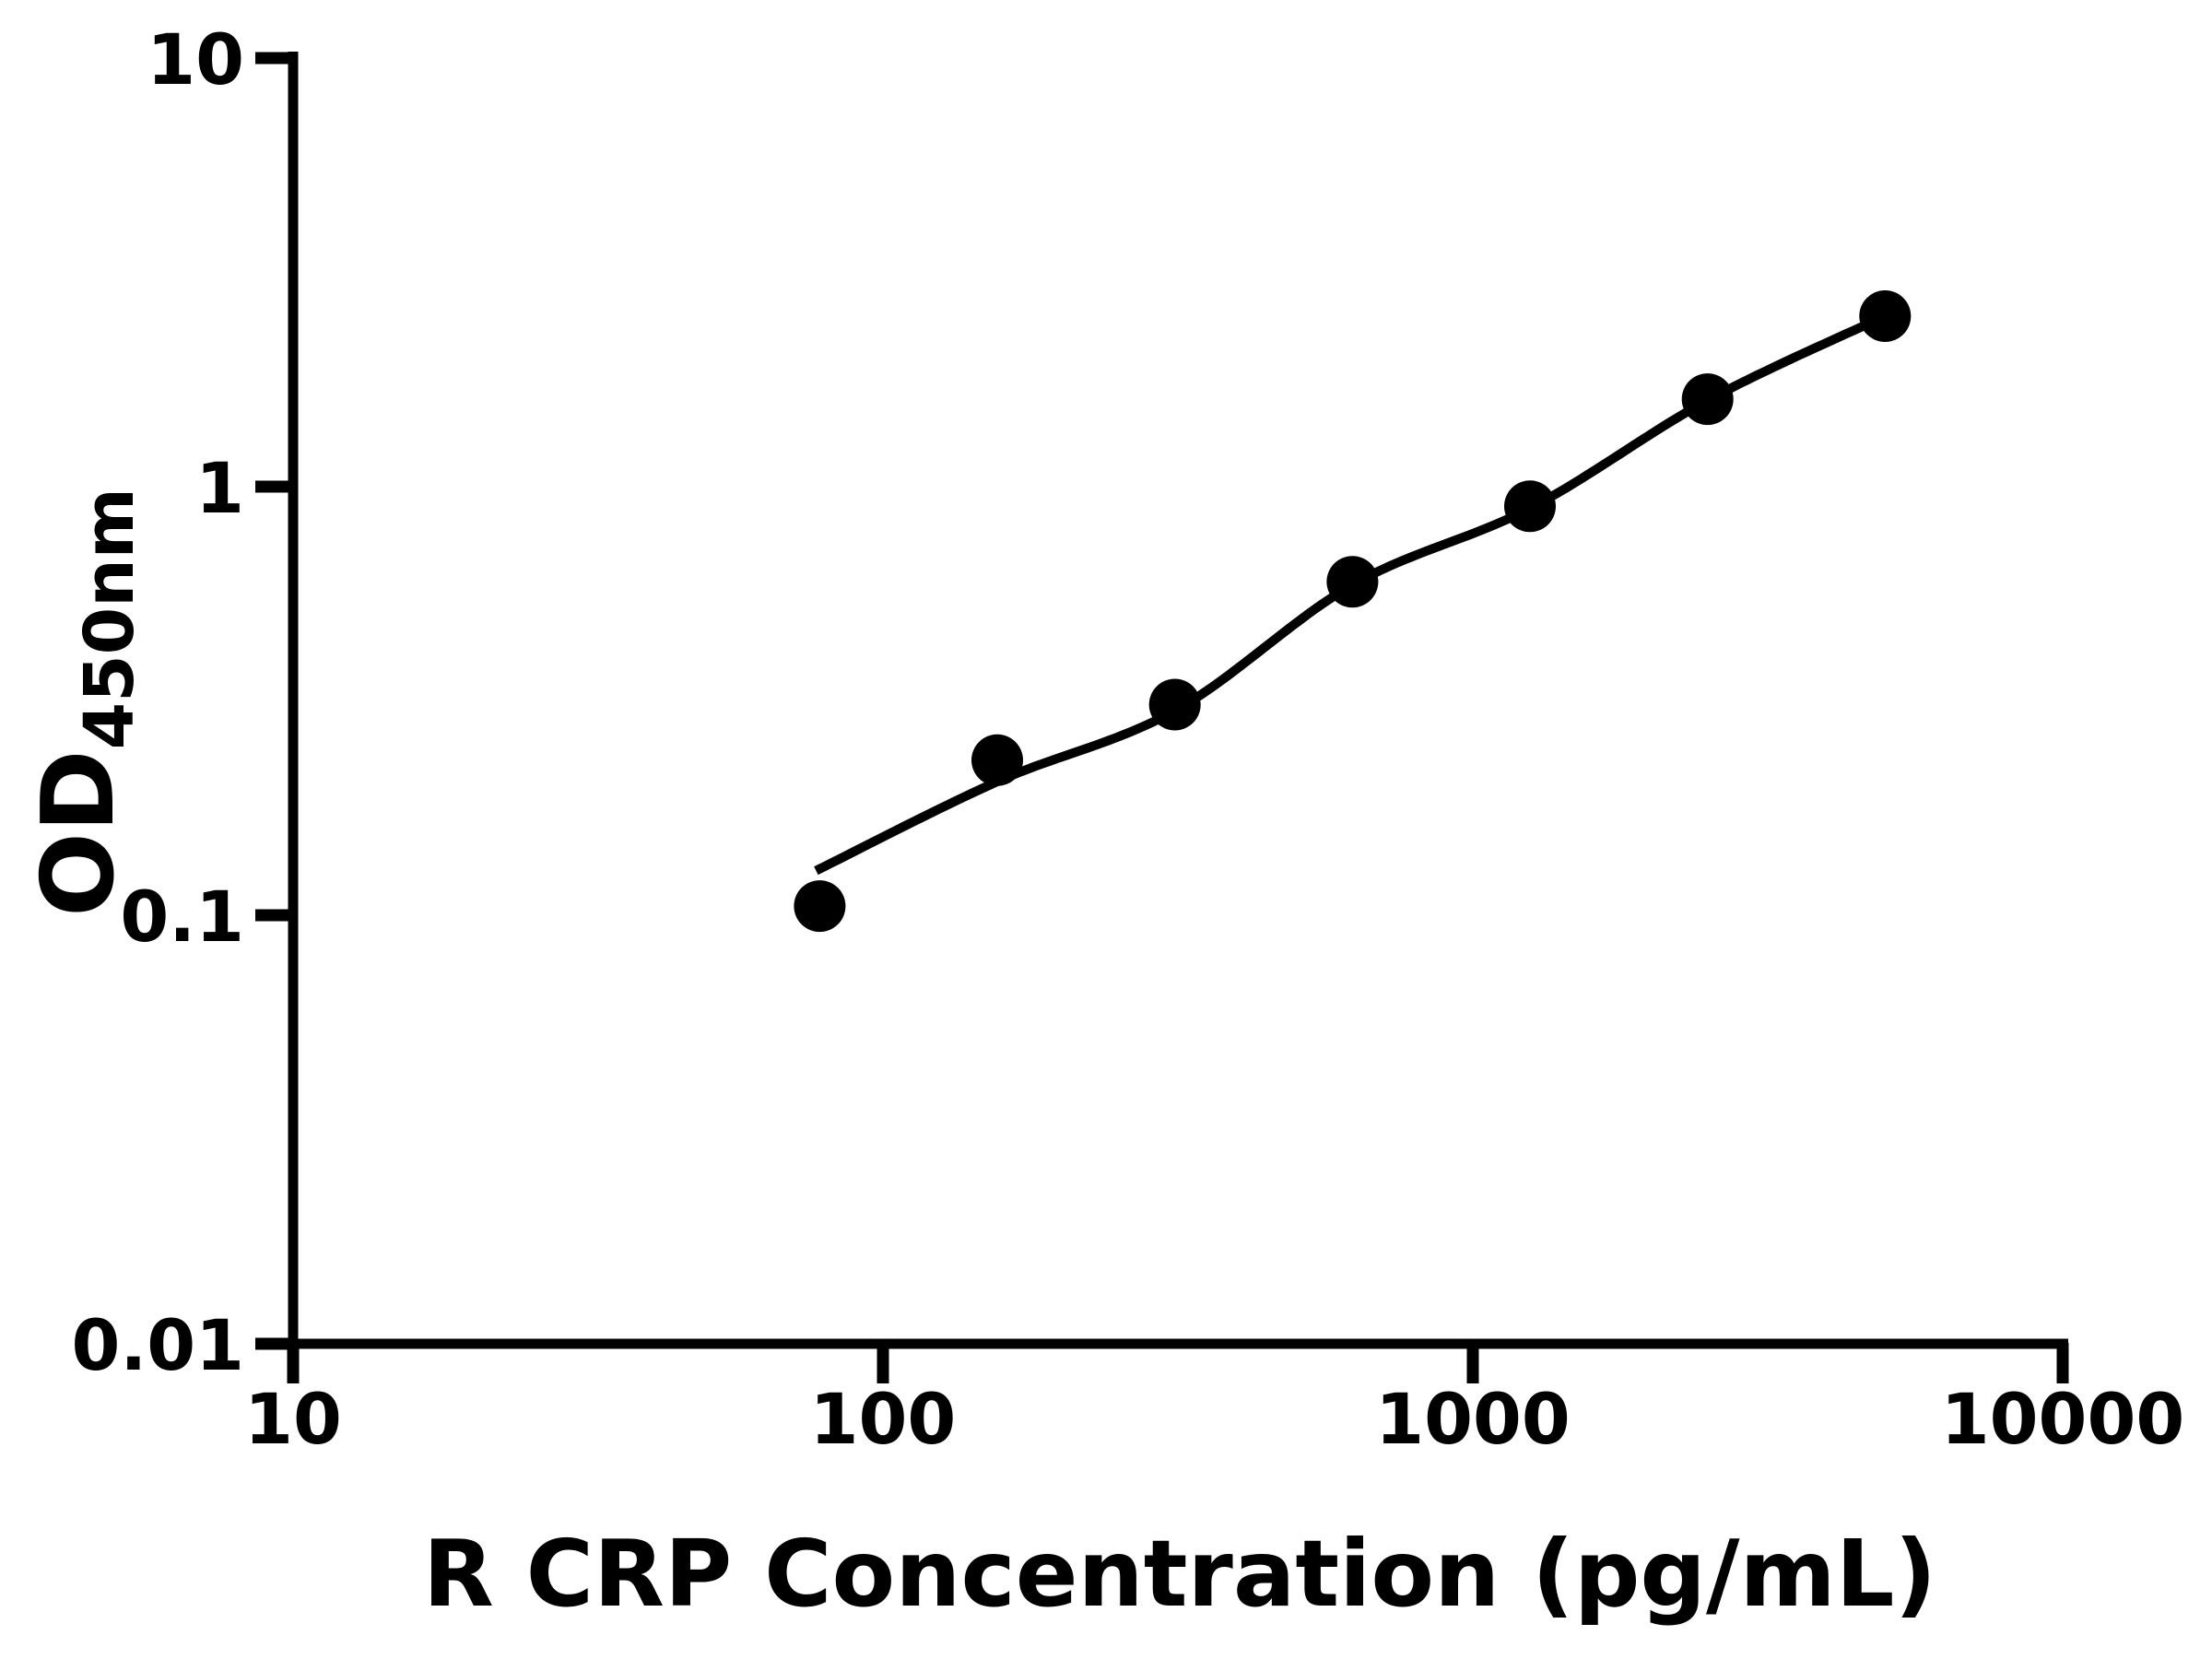 This screenshot has width=2212, height=1659. Describe the element at coordinates (2062, 1419) in the screenshot. I see `x-tick-label: 10000` at that location.